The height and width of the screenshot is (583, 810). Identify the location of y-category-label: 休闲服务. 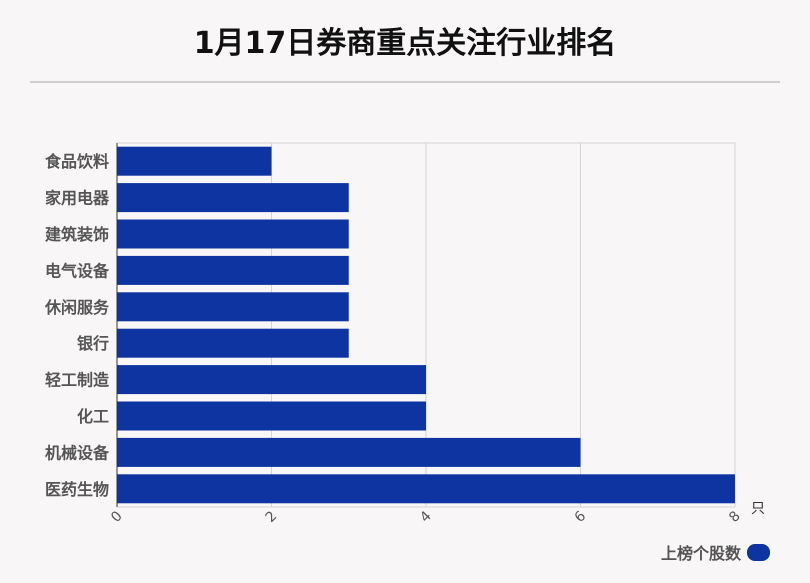
(77, 307).